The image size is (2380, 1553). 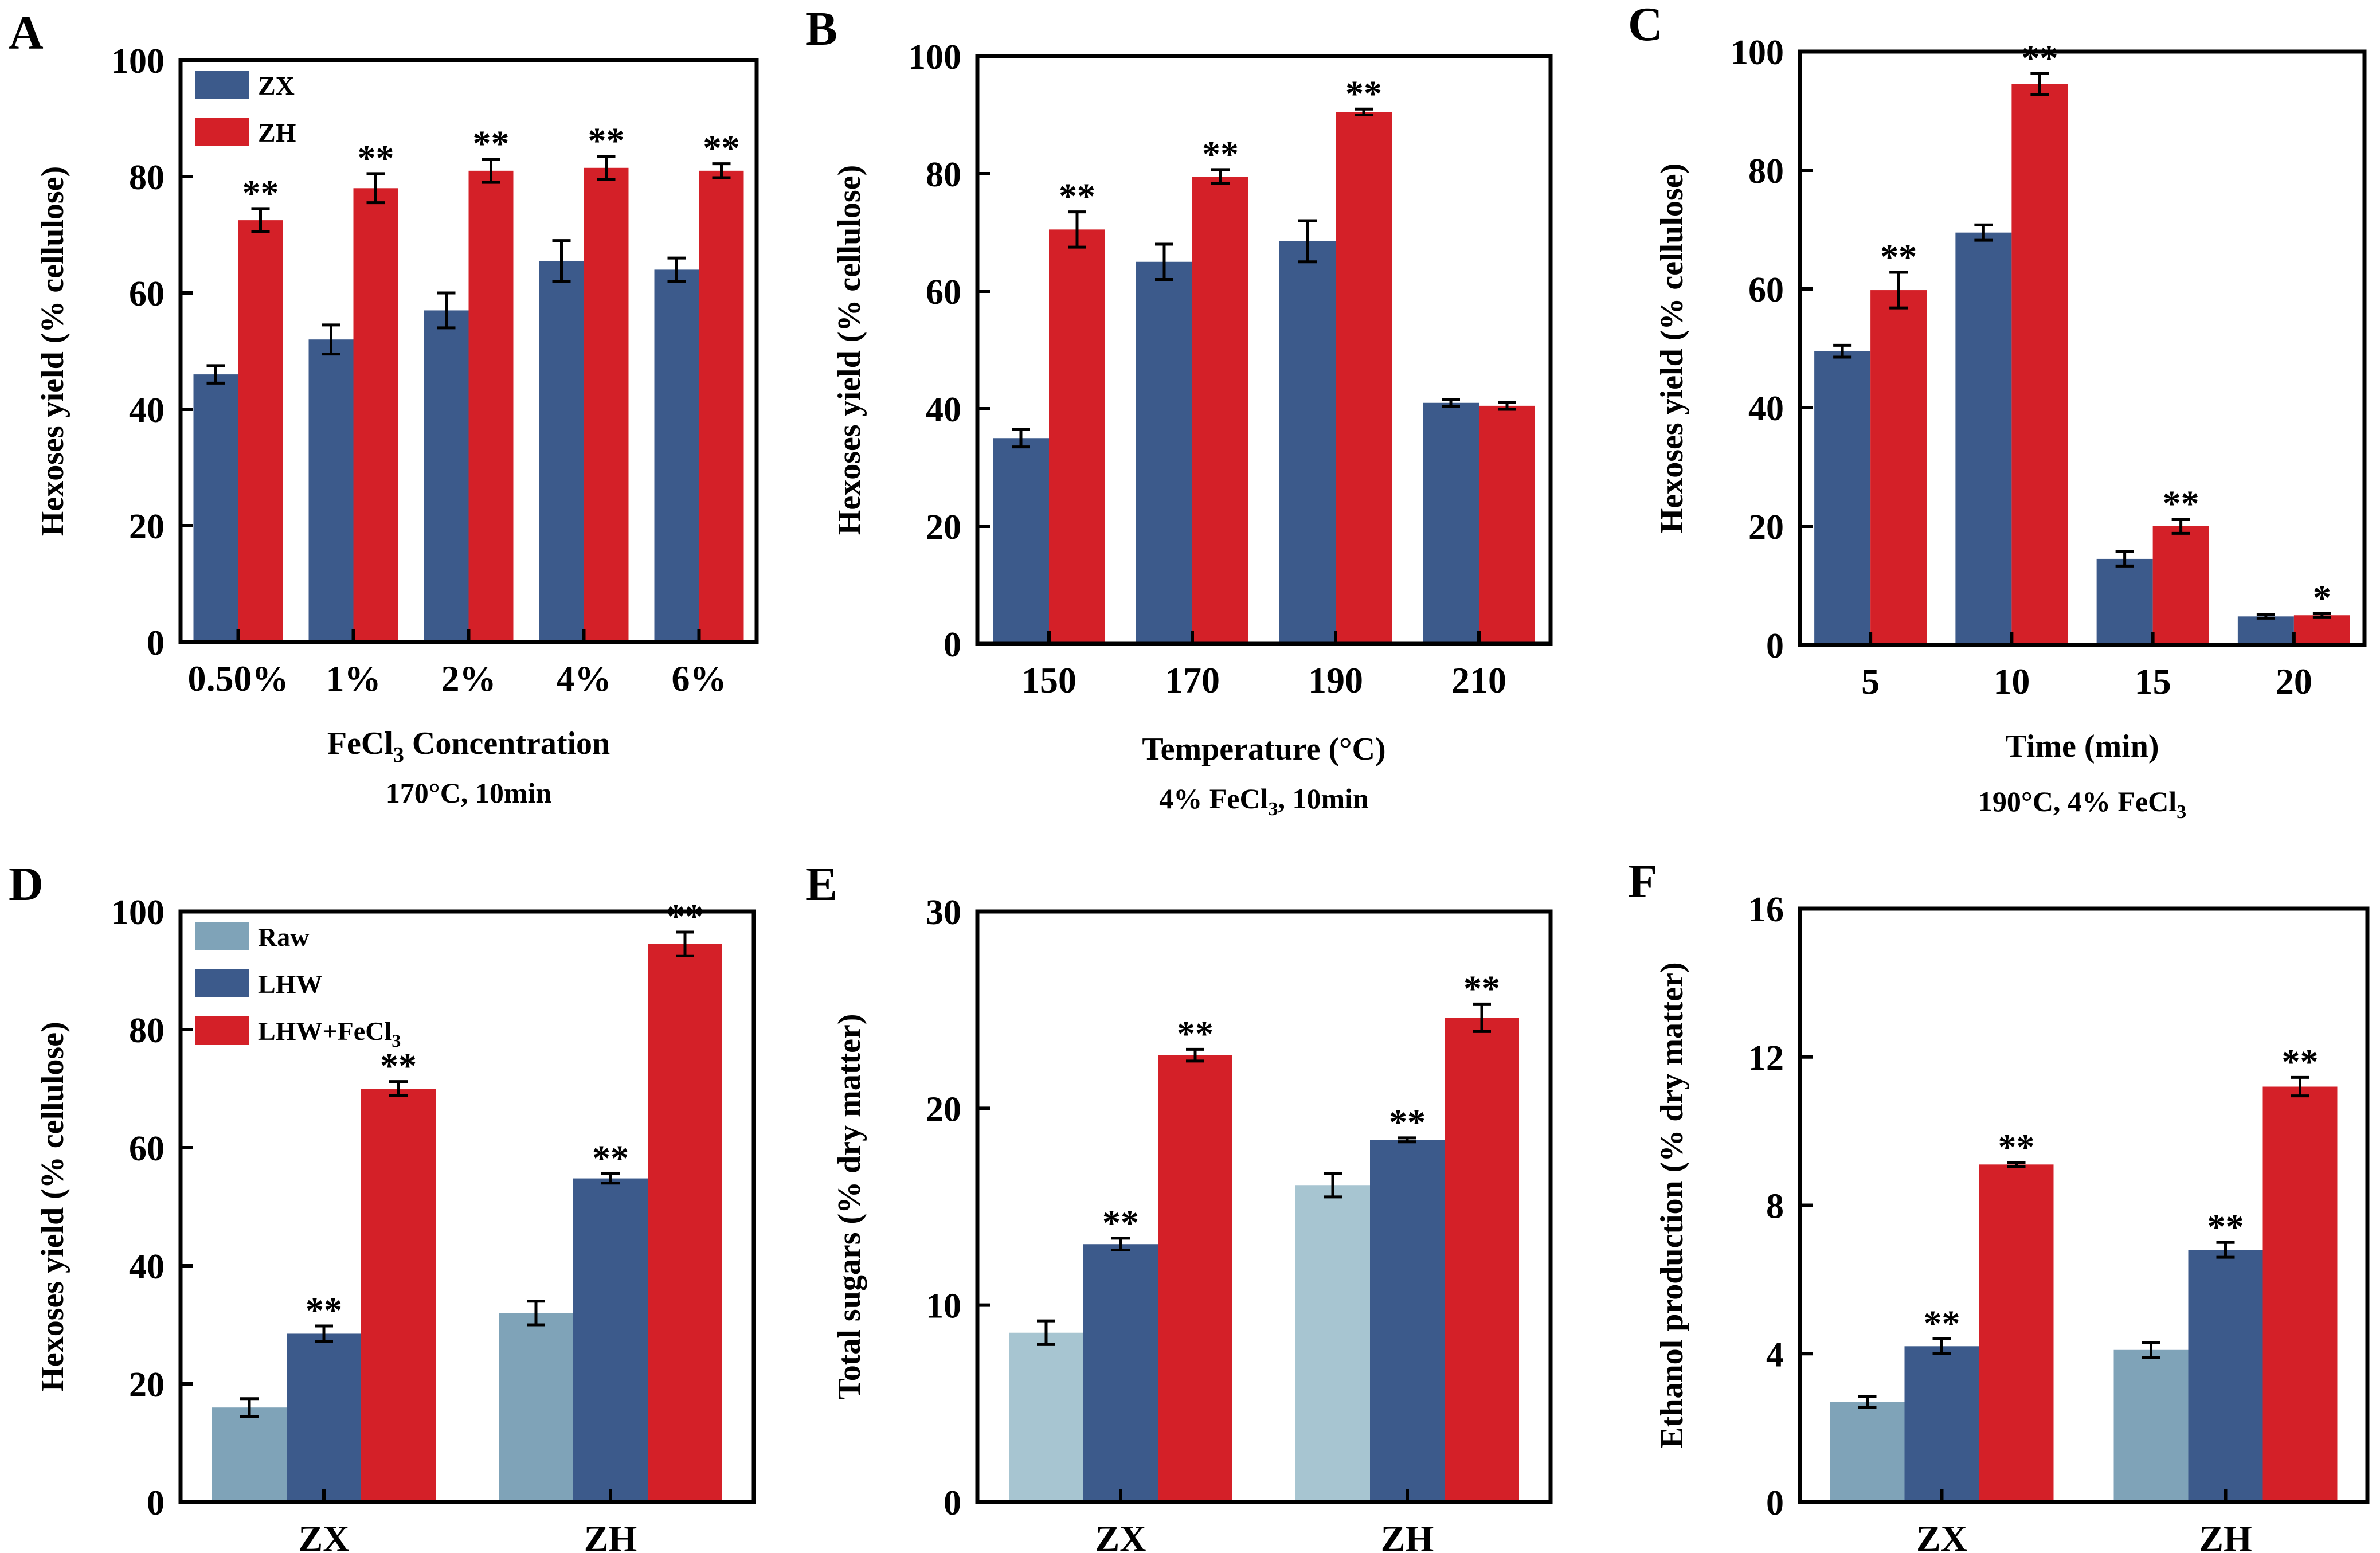 I want to click on bar-zh-1%, so click(x=375, y=415).